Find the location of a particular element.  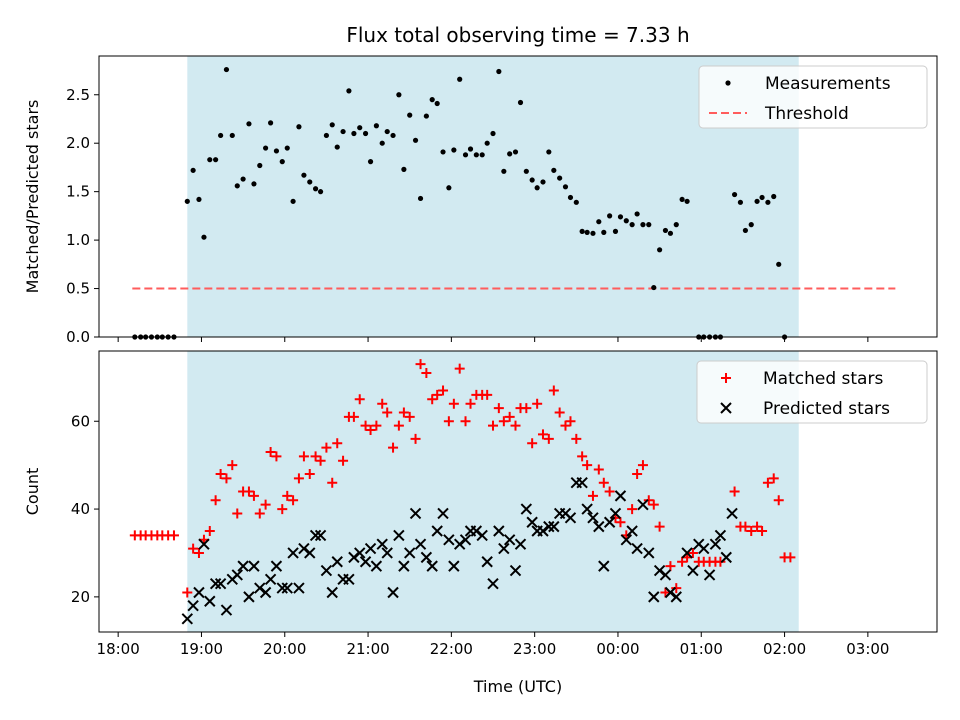

y-tick-label: 1.5 is located at coordinates (78, 192).